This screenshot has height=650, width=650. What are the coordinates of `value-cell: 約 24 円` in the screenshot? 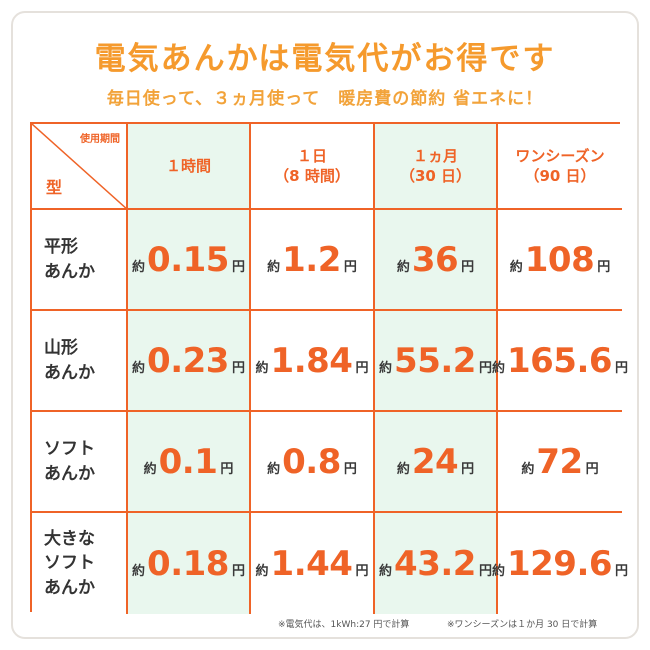 It's located at (436, 462).